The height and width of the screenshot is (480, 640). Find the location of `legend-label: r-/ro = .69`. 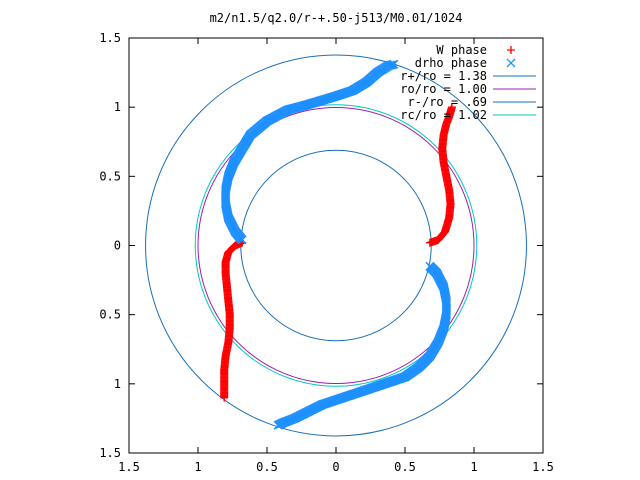

legend-label: r-/ro = .69 is located at coordinates (447, 102).